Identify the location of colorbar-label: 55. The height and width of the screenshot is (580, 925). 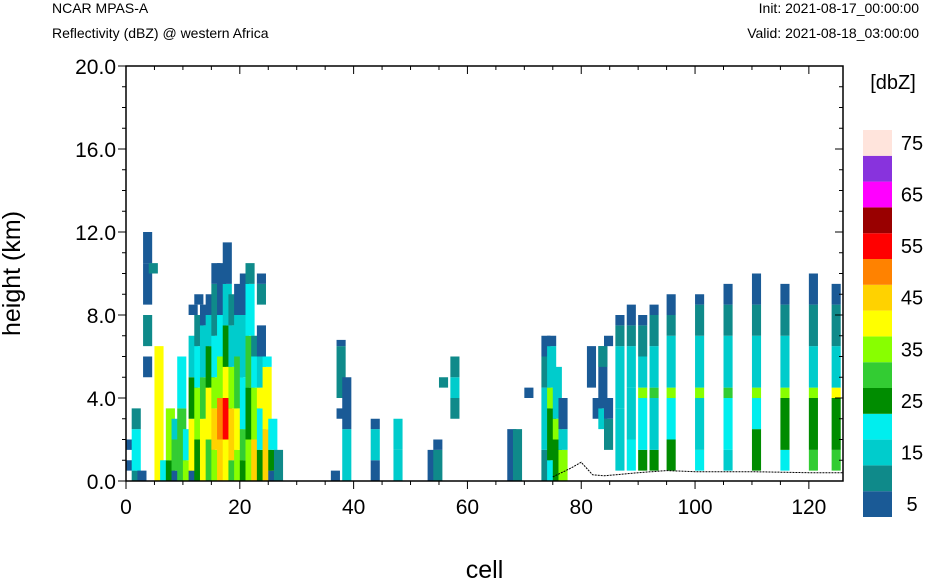
(912, 247).